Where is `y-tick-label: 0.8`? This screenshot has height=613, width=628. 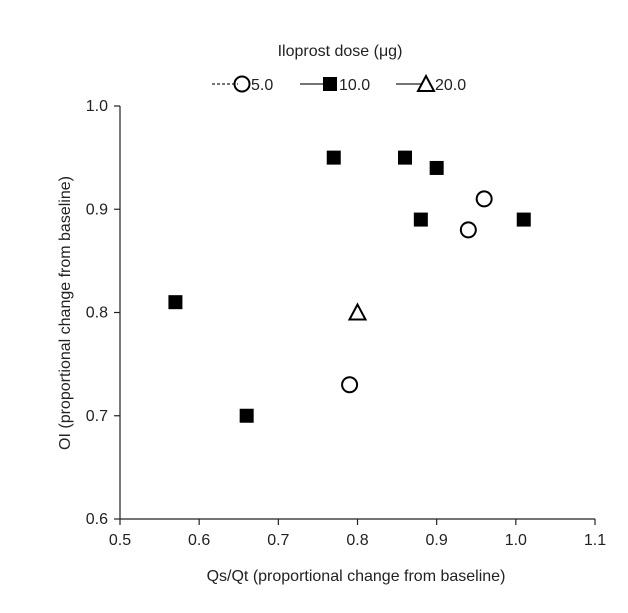 y-tick-label: 0.8 is located at coordinates (97, 313).